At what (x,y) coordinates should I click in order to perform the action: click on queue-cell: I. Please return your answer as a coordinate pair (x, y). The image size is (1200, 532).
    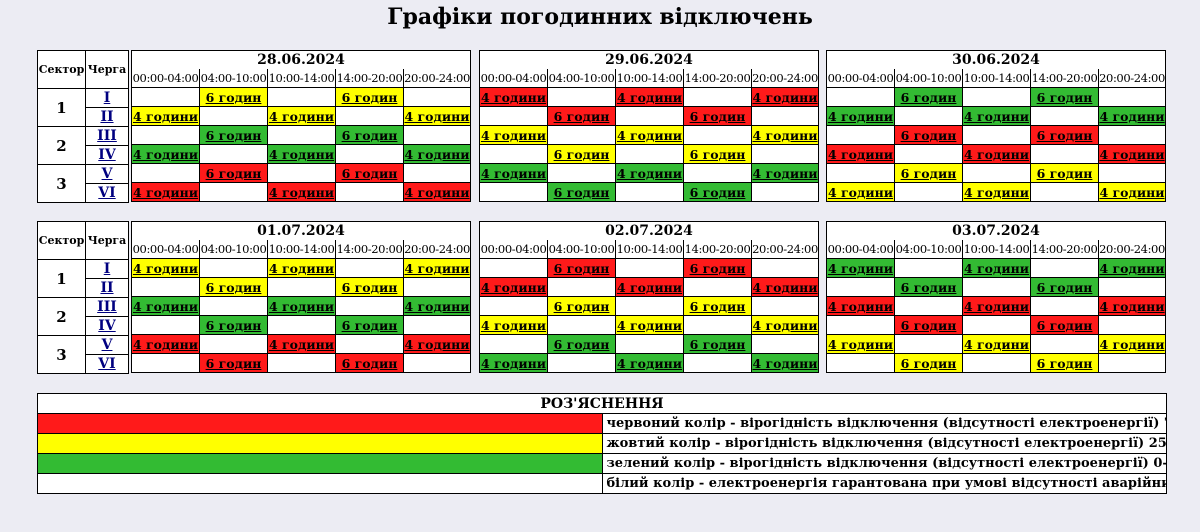
    Looking at the image, I should click on (107, 98).